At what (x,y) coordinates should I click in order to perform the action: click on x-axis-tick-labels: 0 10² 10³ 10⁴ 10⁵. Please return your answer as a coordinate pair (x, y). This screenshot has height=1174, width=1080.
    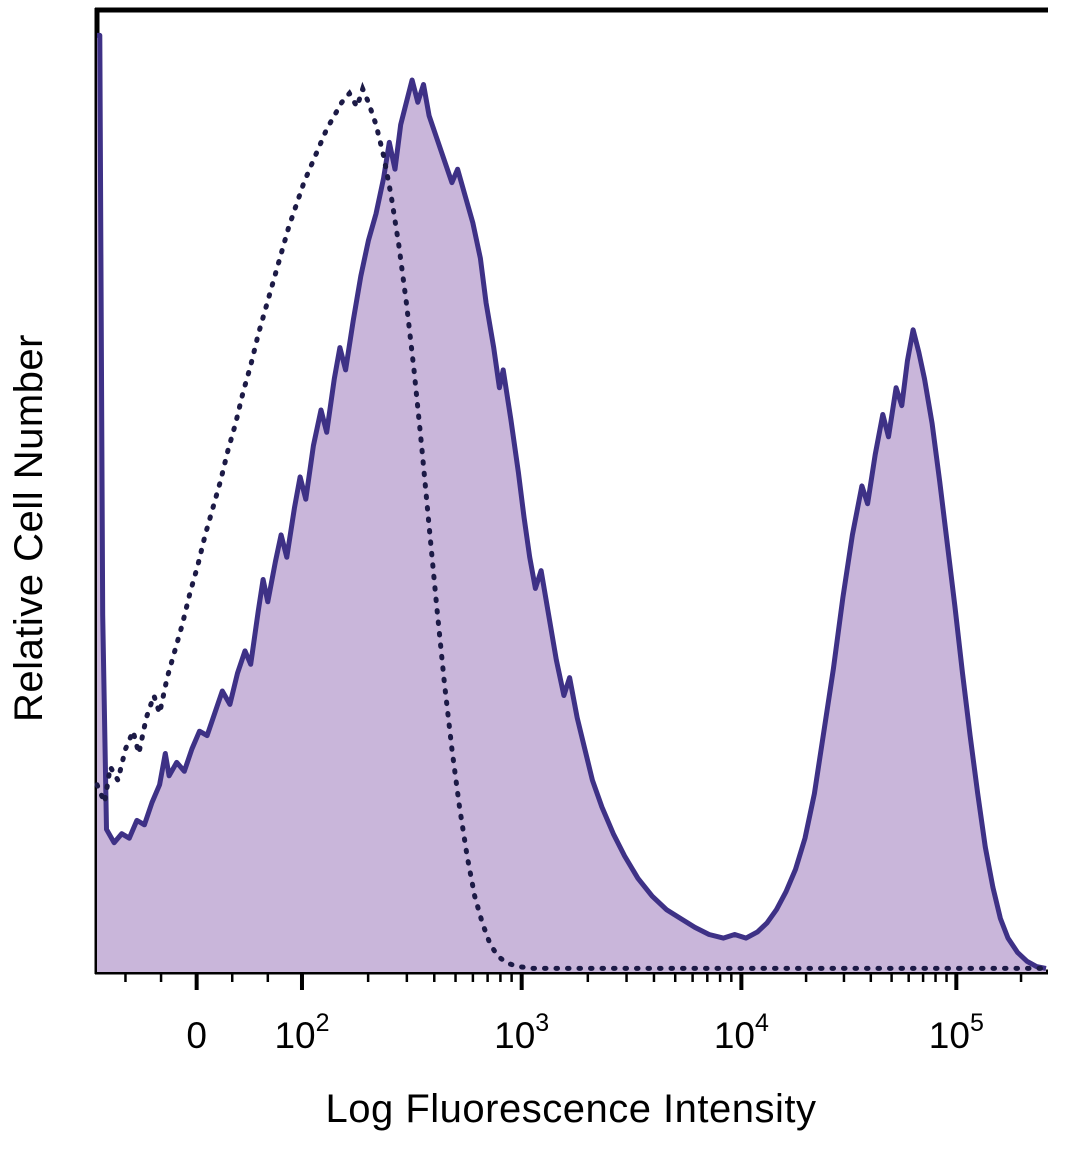
    Looking at the image, I should click on (584, 1032).